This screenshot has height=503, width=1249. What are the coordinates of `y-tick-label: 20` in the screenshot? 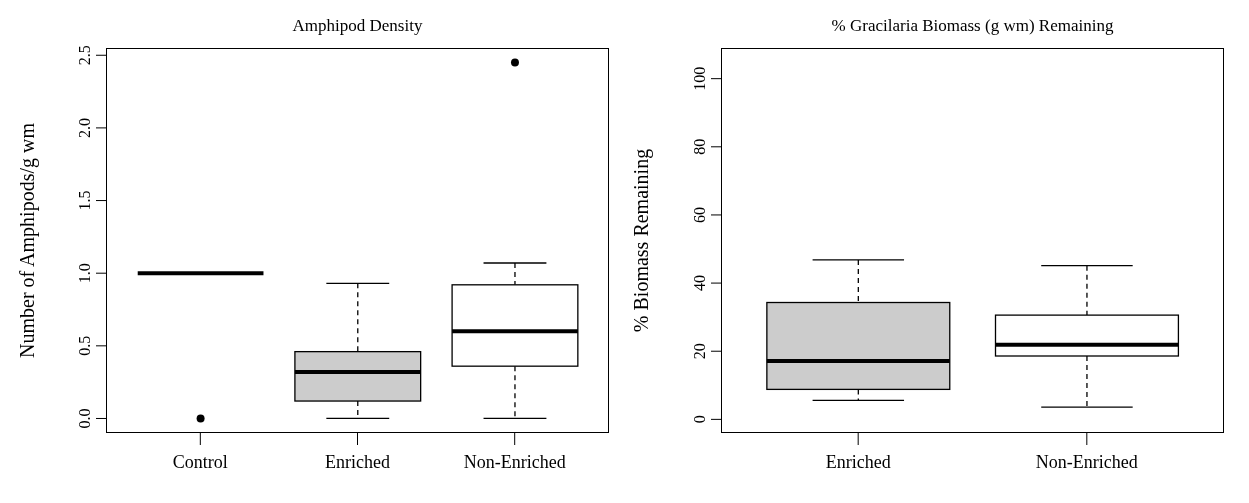 It's located at (699, 351).